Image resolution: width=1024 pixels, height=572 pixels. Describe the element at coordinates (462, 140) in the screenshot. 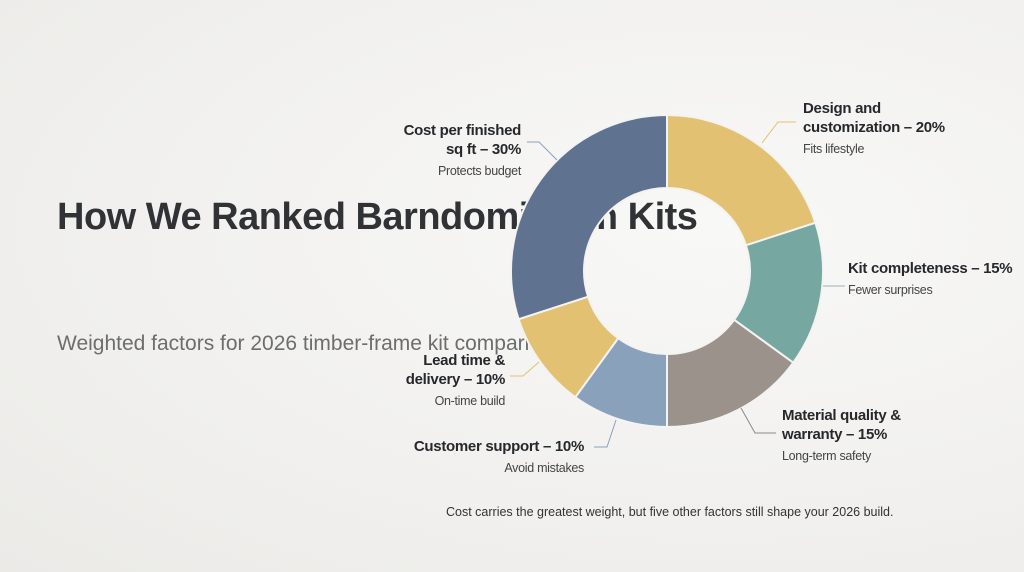

I see `label-cost-title: Cost per finished sq ft – 30%` at that location.